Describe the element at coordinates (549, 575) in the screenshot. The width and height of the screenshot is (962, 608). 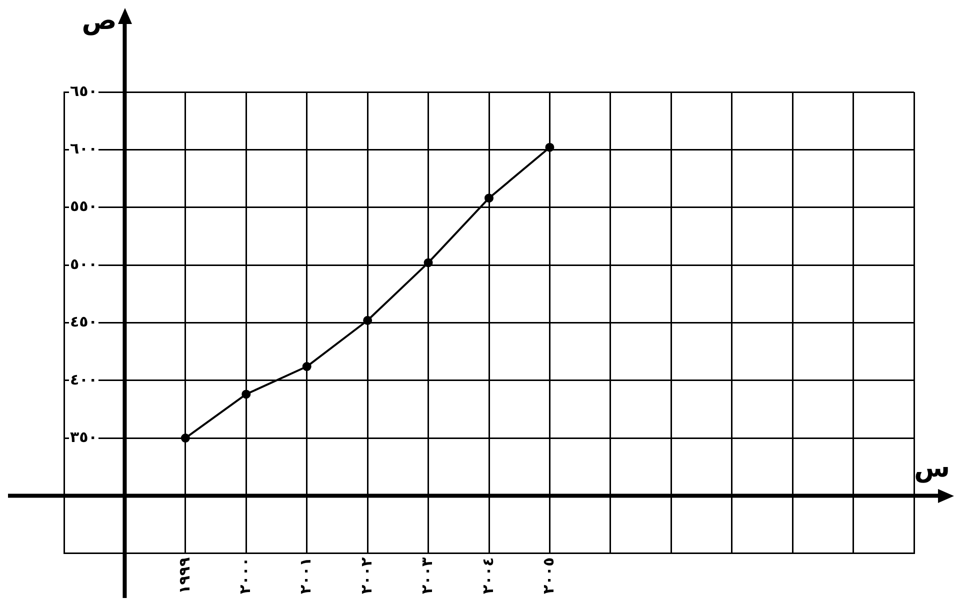
I see `x-tick-label: ٢٠٠٥` at that location.